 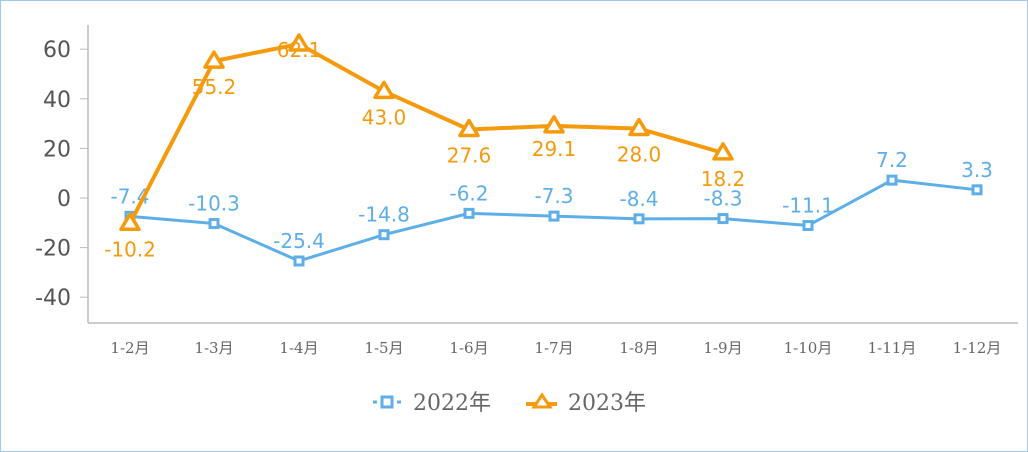 What do you see at coordinates (387, 402) in the screenshot?
I see `legend-square-icon` at bounding box center [387, 402].